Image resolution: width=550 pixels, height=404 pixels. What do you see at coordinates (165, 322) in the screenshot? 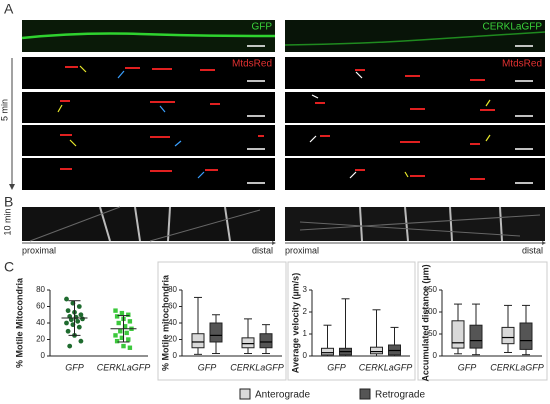
I see `y-axis-label: % Motile mitochondria` at bounding box center [165, 322].